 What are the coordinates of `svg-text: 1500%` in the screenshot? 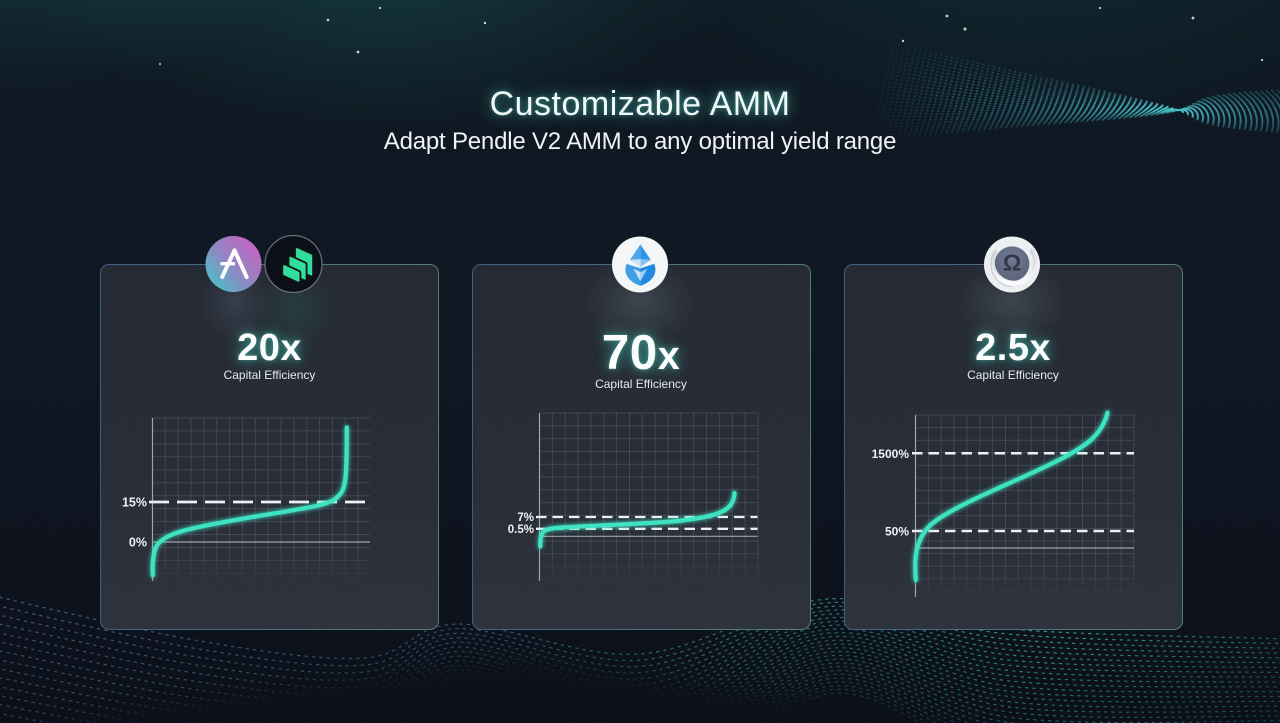 It's located at (891, 454).